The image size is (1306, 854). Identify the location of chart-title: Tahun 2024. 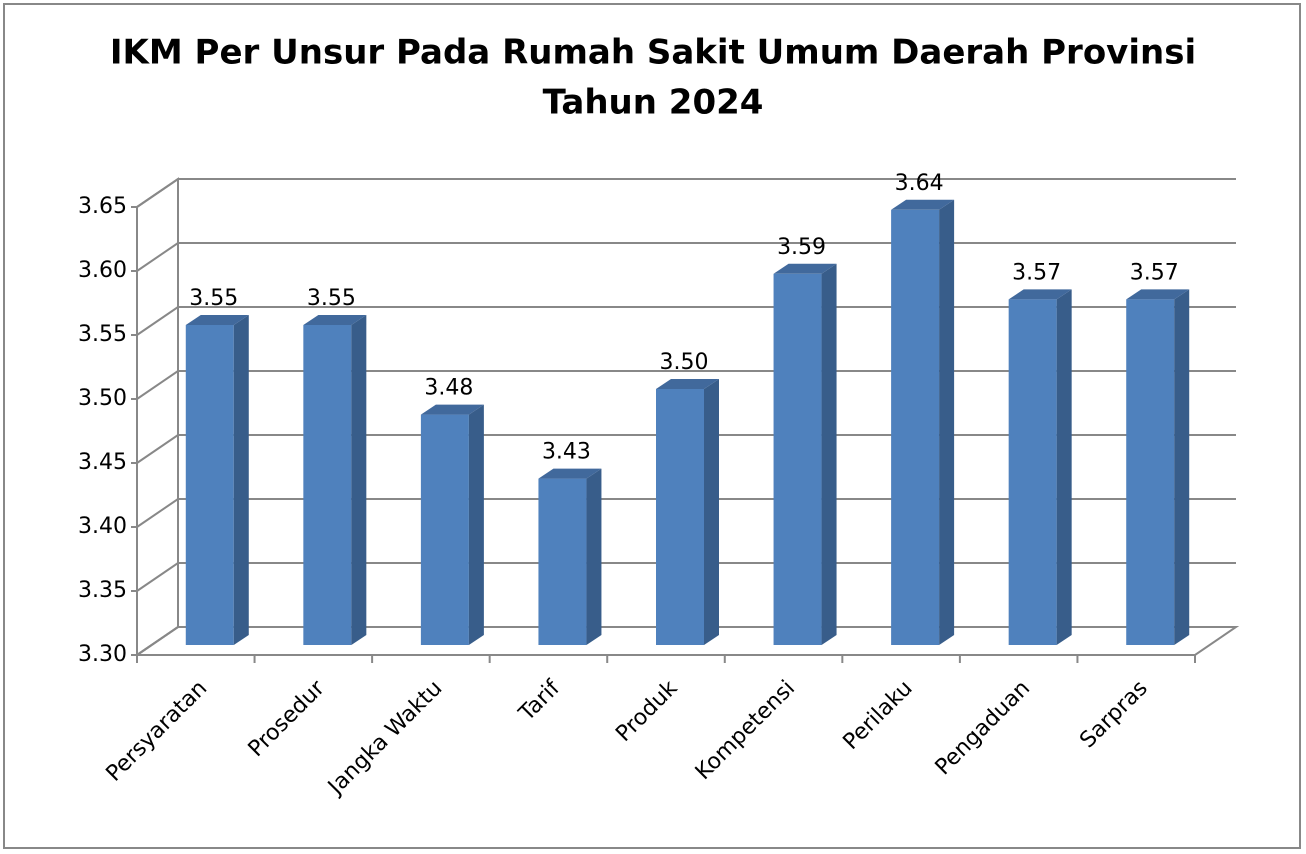
(653, 103).